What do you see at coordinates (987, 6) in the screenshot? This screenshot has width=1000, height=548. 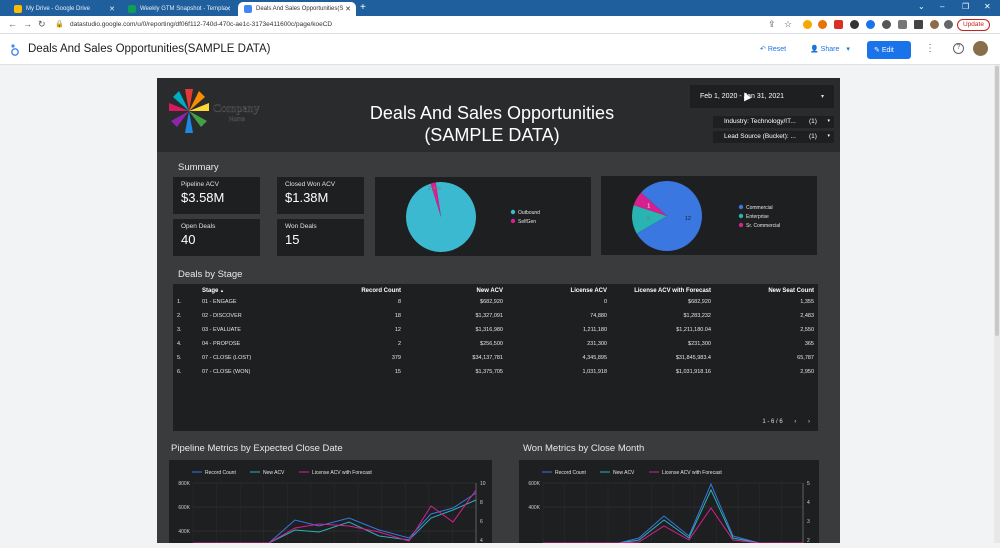 I see `window-close-icon: ✕` at bounding box center [987, 6].